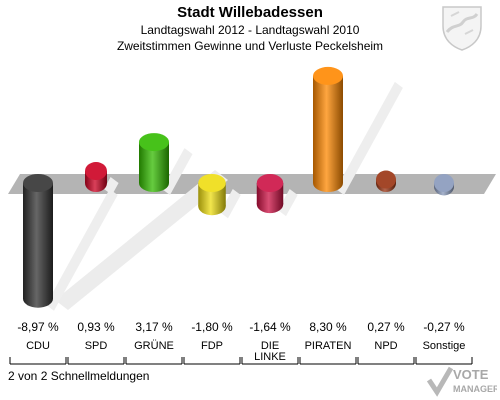  Describe the element at coordinates (385, 346) in the screenshot. I see `category-label: NPD` at that location.